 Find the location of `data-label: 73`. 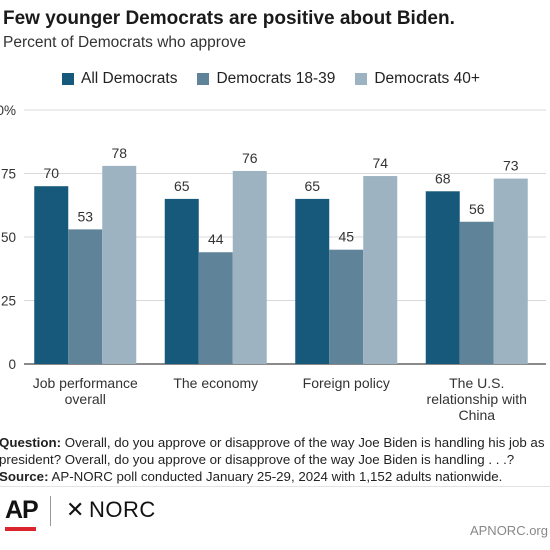

data-label: 73 is located at coordinates (511, 166).